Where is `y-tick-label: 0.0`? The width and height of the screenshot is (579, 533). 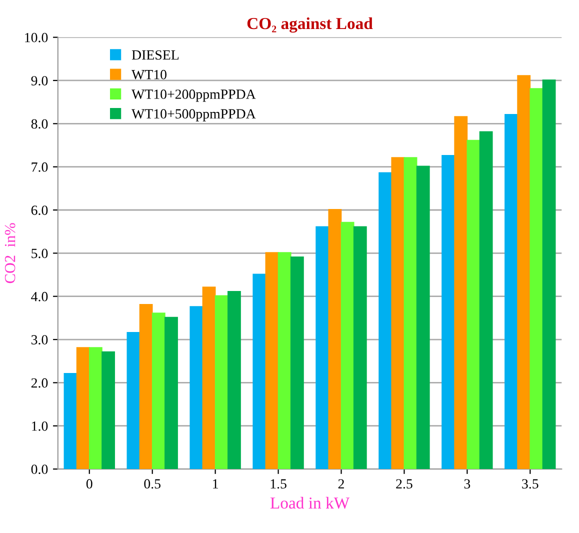
y-tick-label: 0.0 is located at coordinates (39, 469).